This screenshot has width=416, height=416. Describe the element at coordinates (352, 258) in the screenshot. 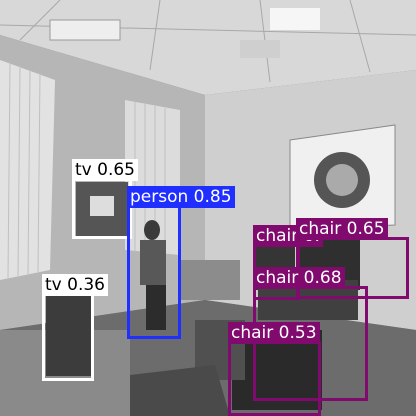

I see `detection-chair-1: chair 0.65` at that location.